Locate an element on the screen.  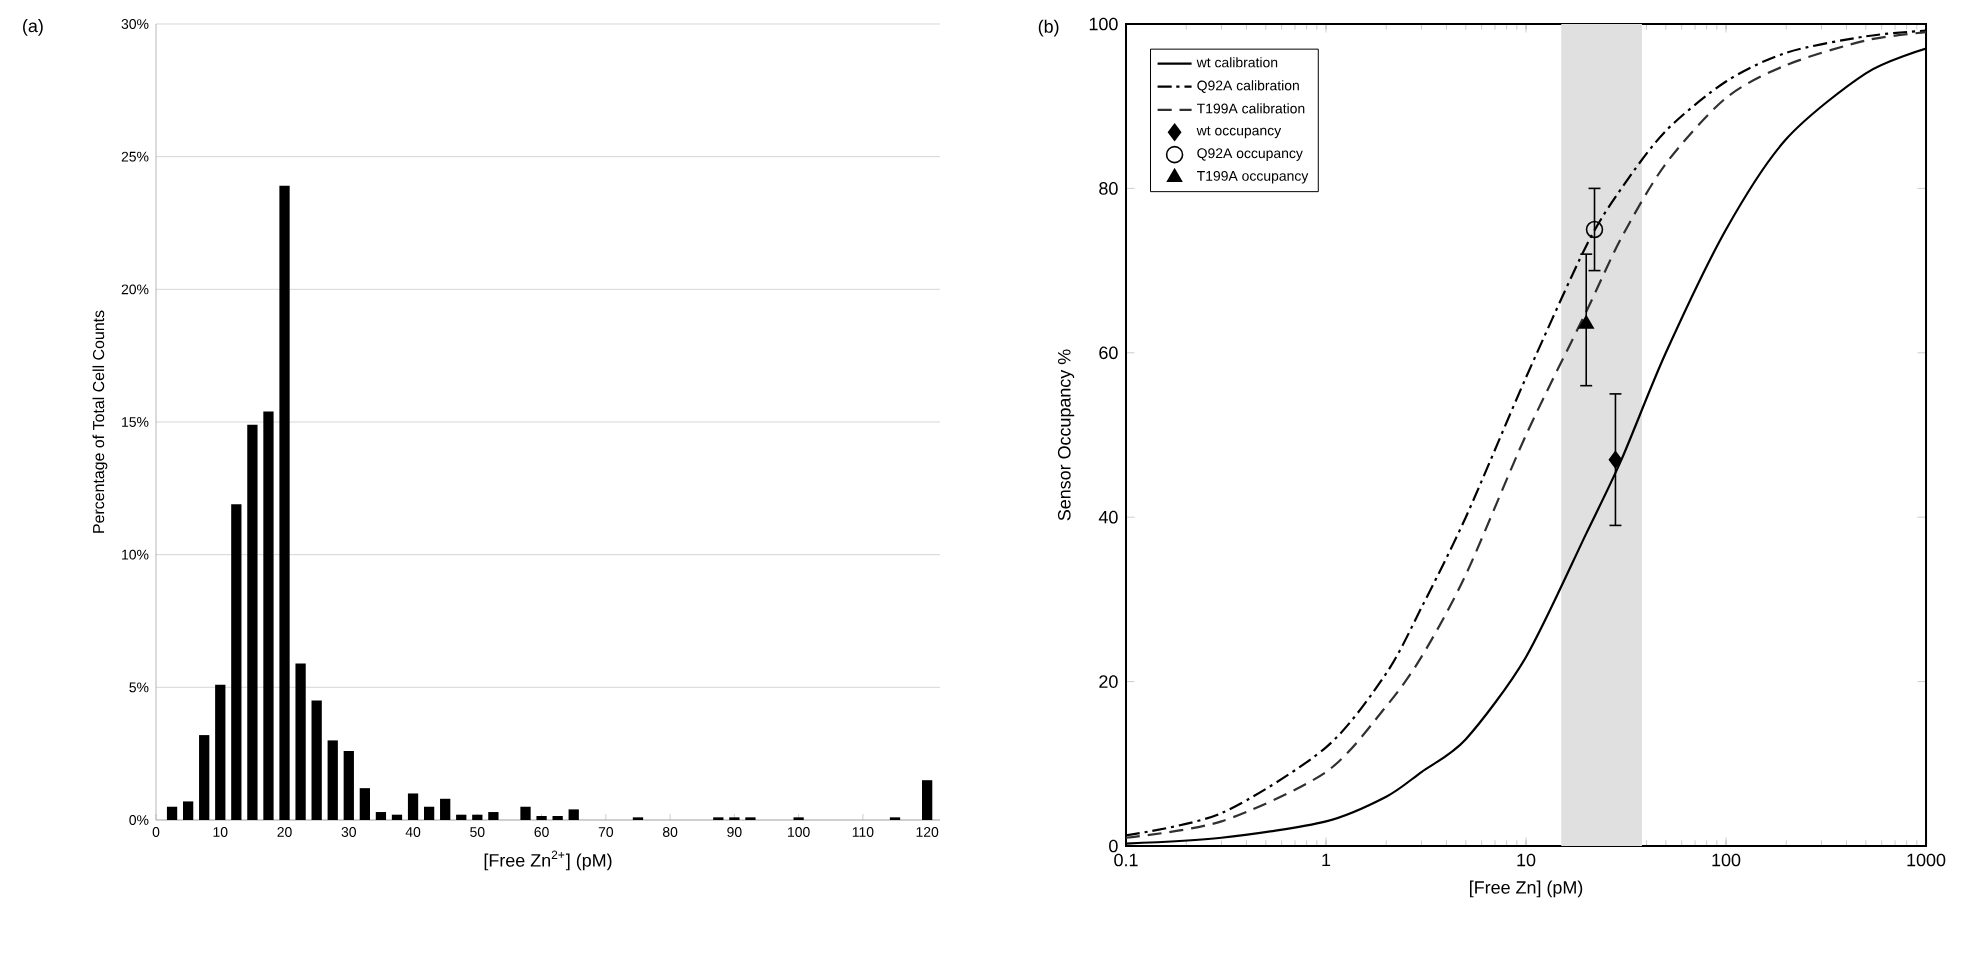
x-tick-label: 1000 is located at coordinates (1926, 860).